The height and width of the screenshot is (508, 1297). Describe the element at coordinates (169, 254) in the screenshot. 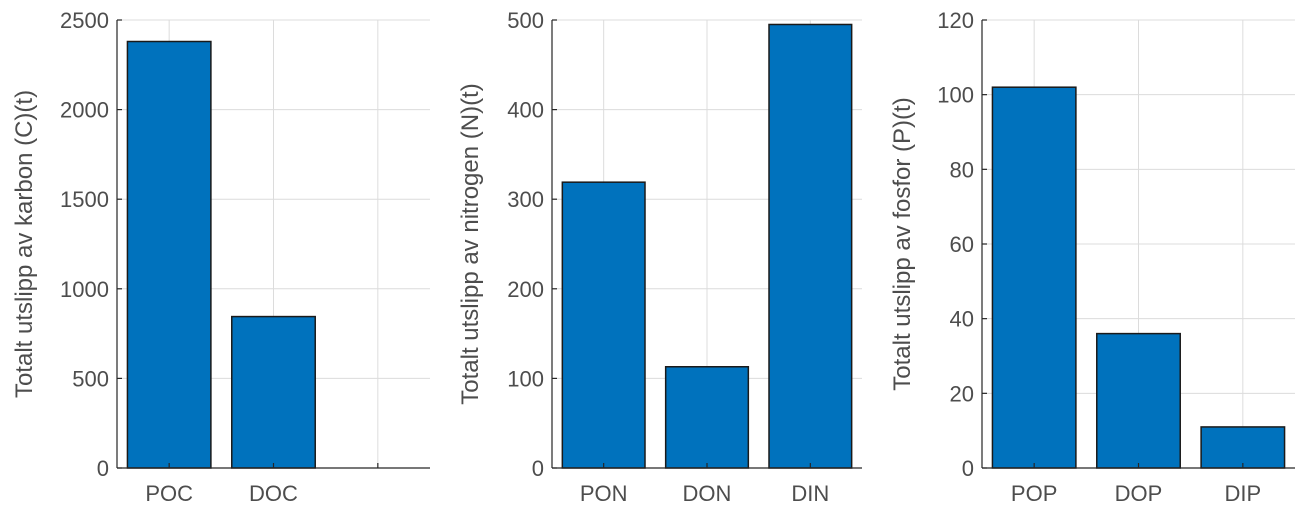

I see `carbon-bar-poc` at that location.